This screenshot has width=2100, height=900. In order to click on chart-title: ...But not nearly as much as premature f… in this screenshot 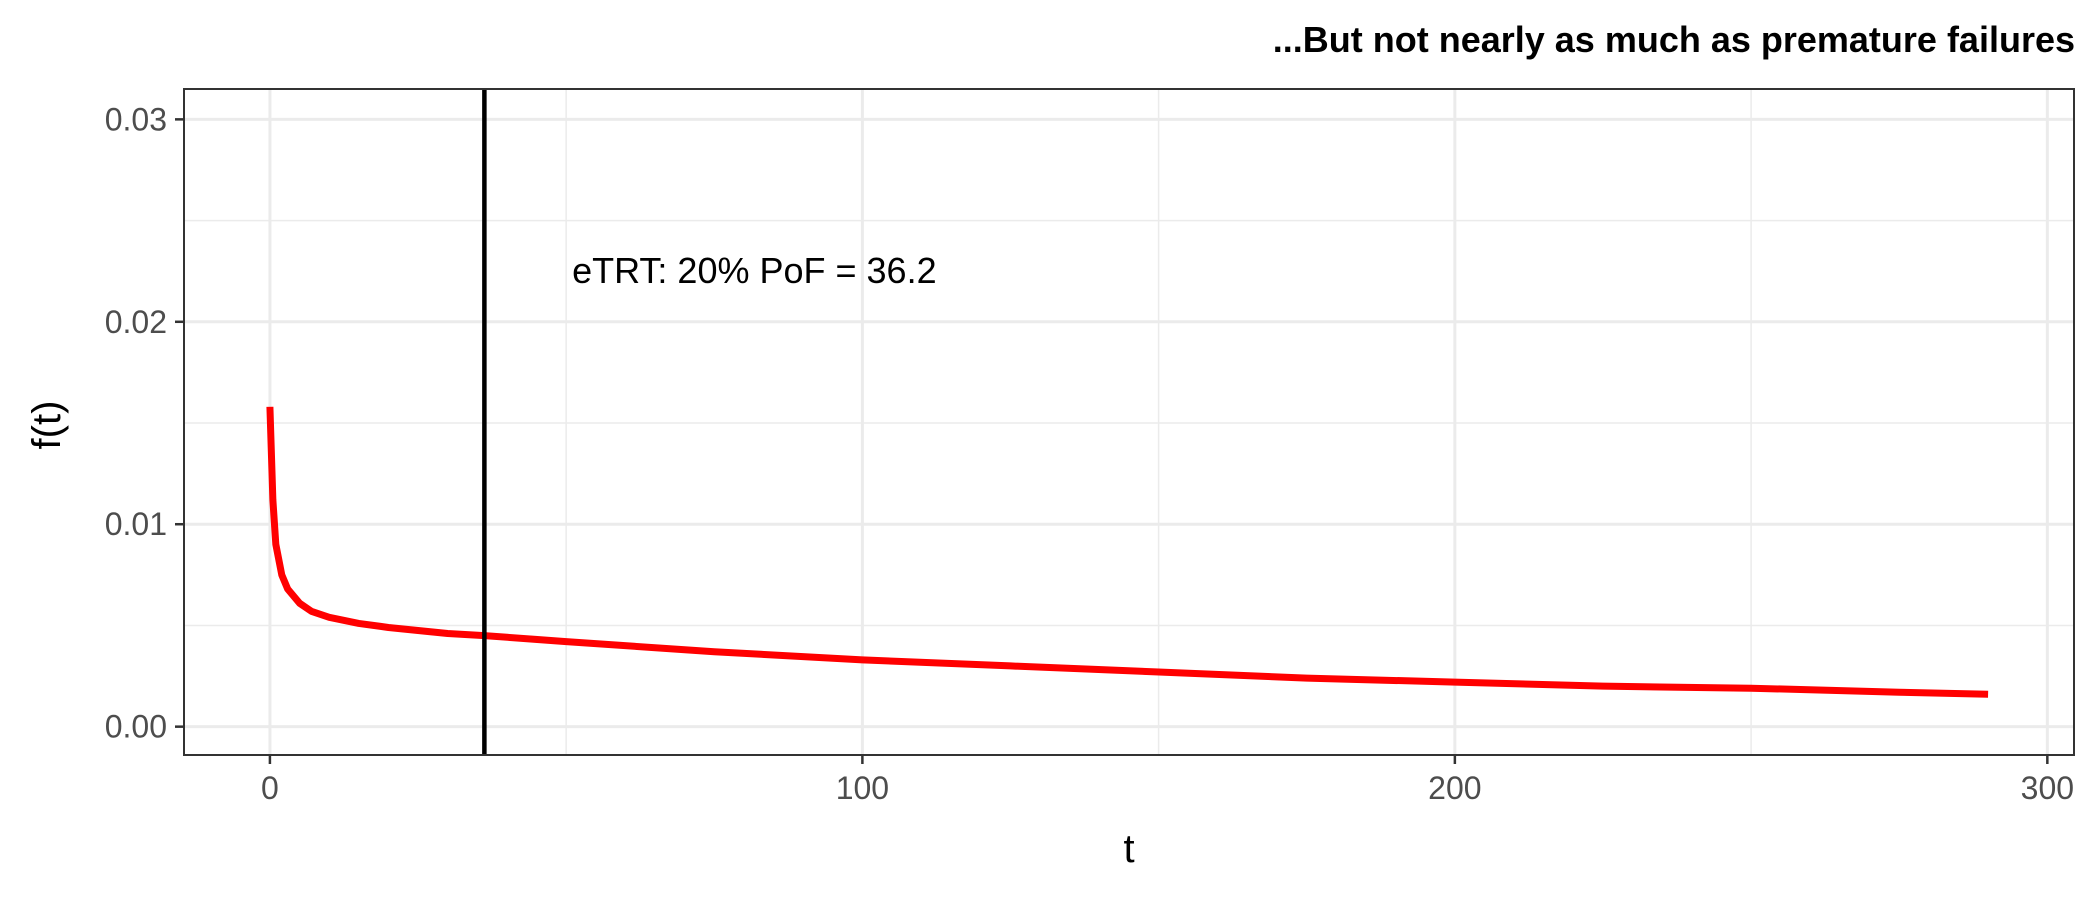, I will do `click(1674, 39)`.